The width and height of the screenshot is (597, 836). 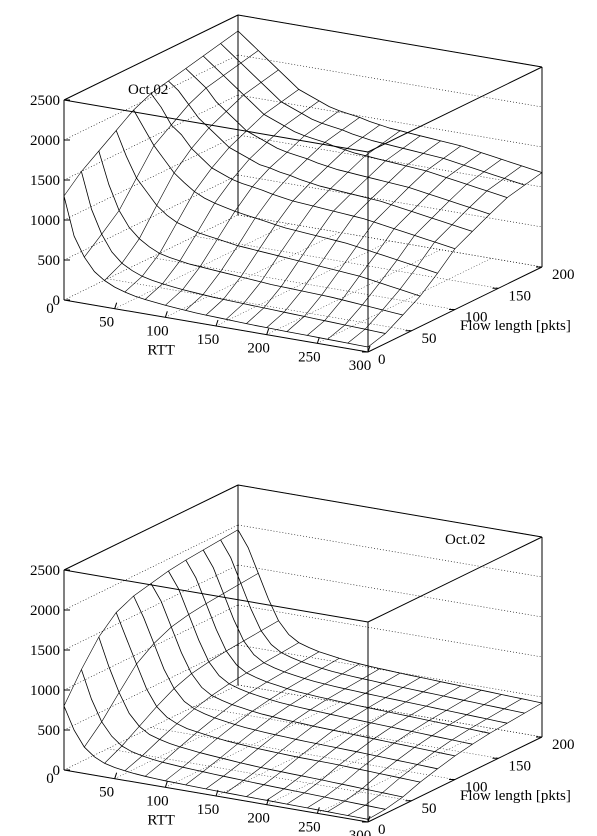 I want to click on surface-line-y140, so click(x=337, y=646).